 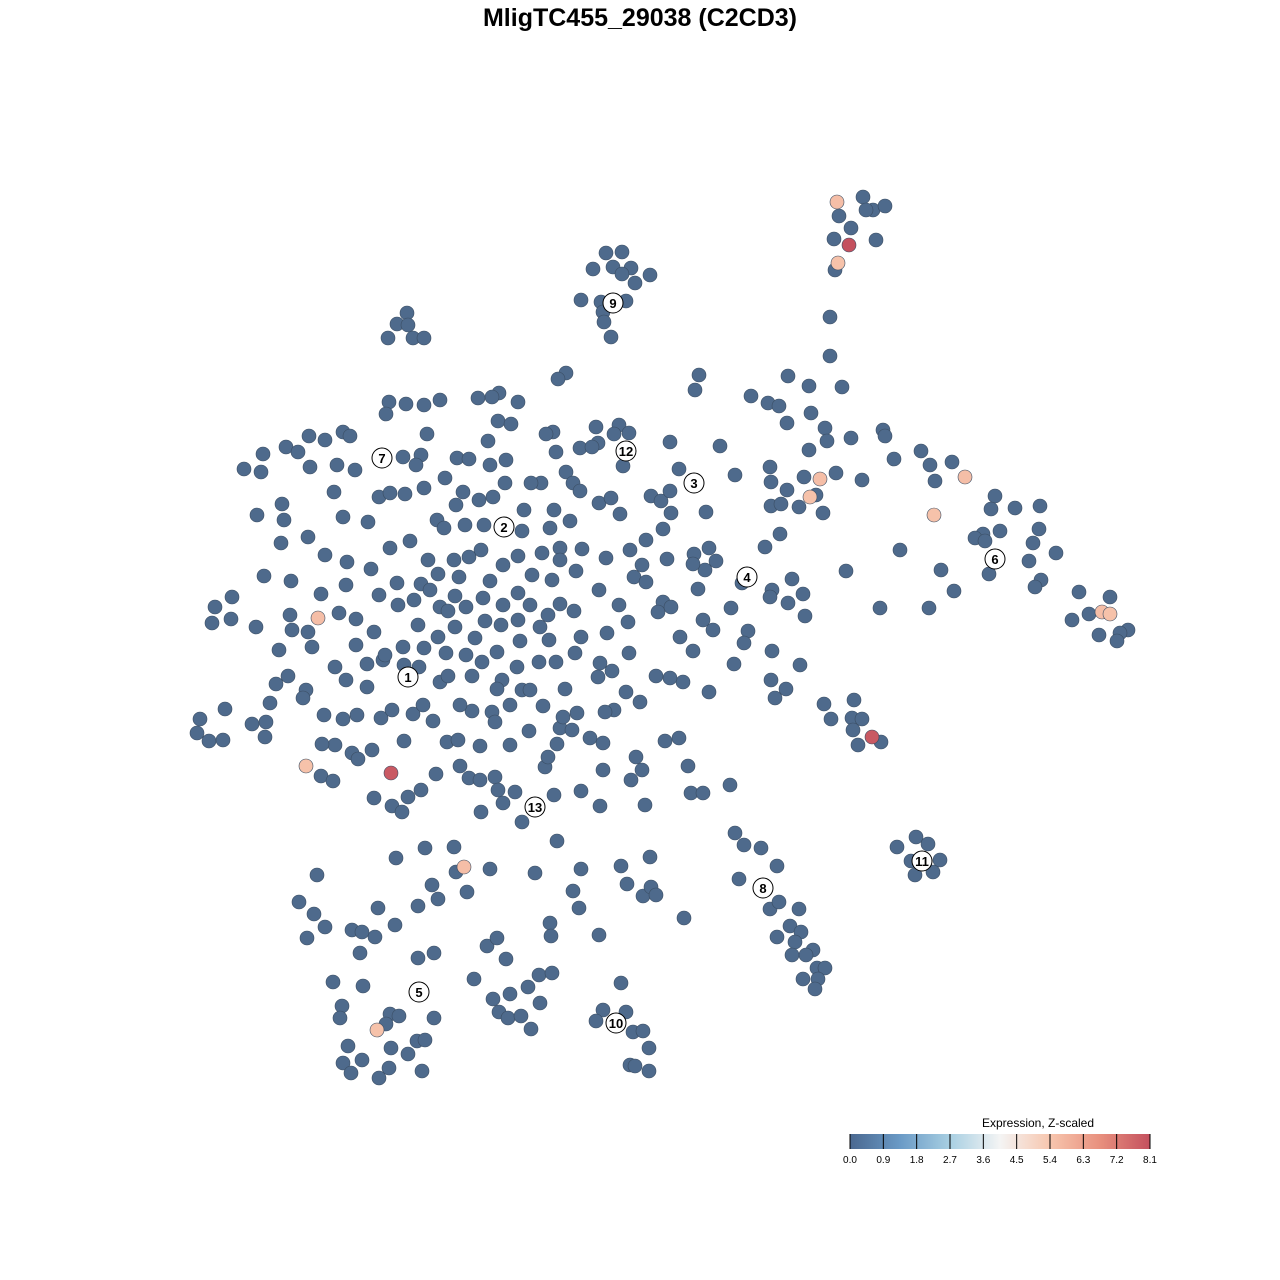 I want to click on cluster-label-text: 4, so click(x=747, y=577).